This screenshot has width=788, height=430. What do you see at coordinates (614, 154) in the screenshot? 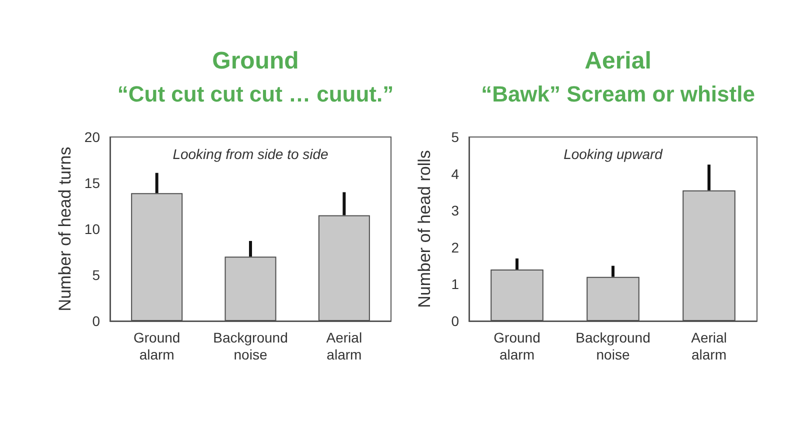
I see `annotation: Looking upward` at bounding box center [614, 154].